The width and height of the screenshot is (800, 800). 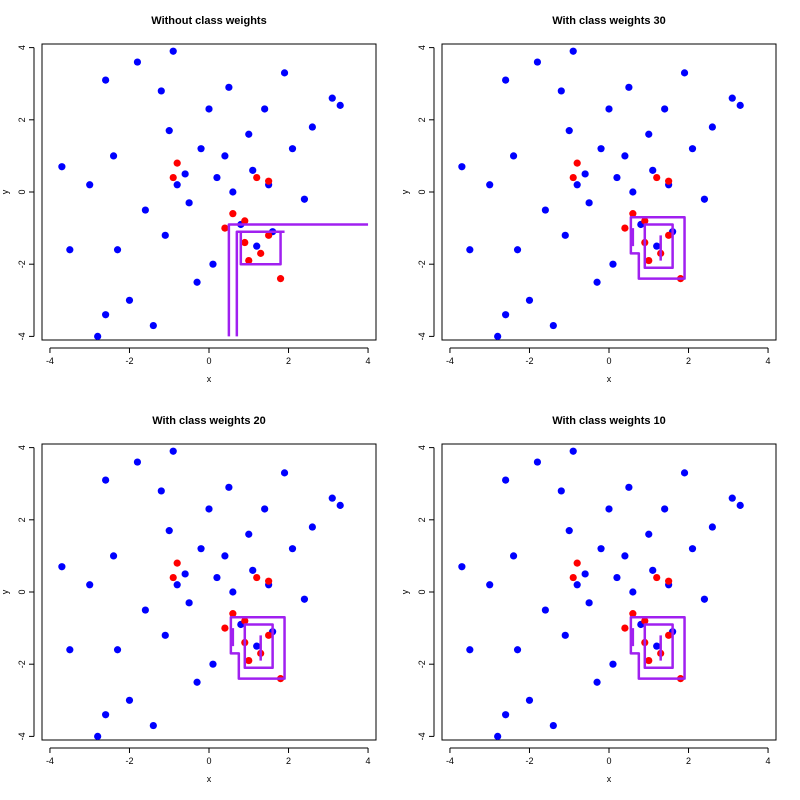 I want to click on x-tick-label: -2, so click(x=529, y=361).